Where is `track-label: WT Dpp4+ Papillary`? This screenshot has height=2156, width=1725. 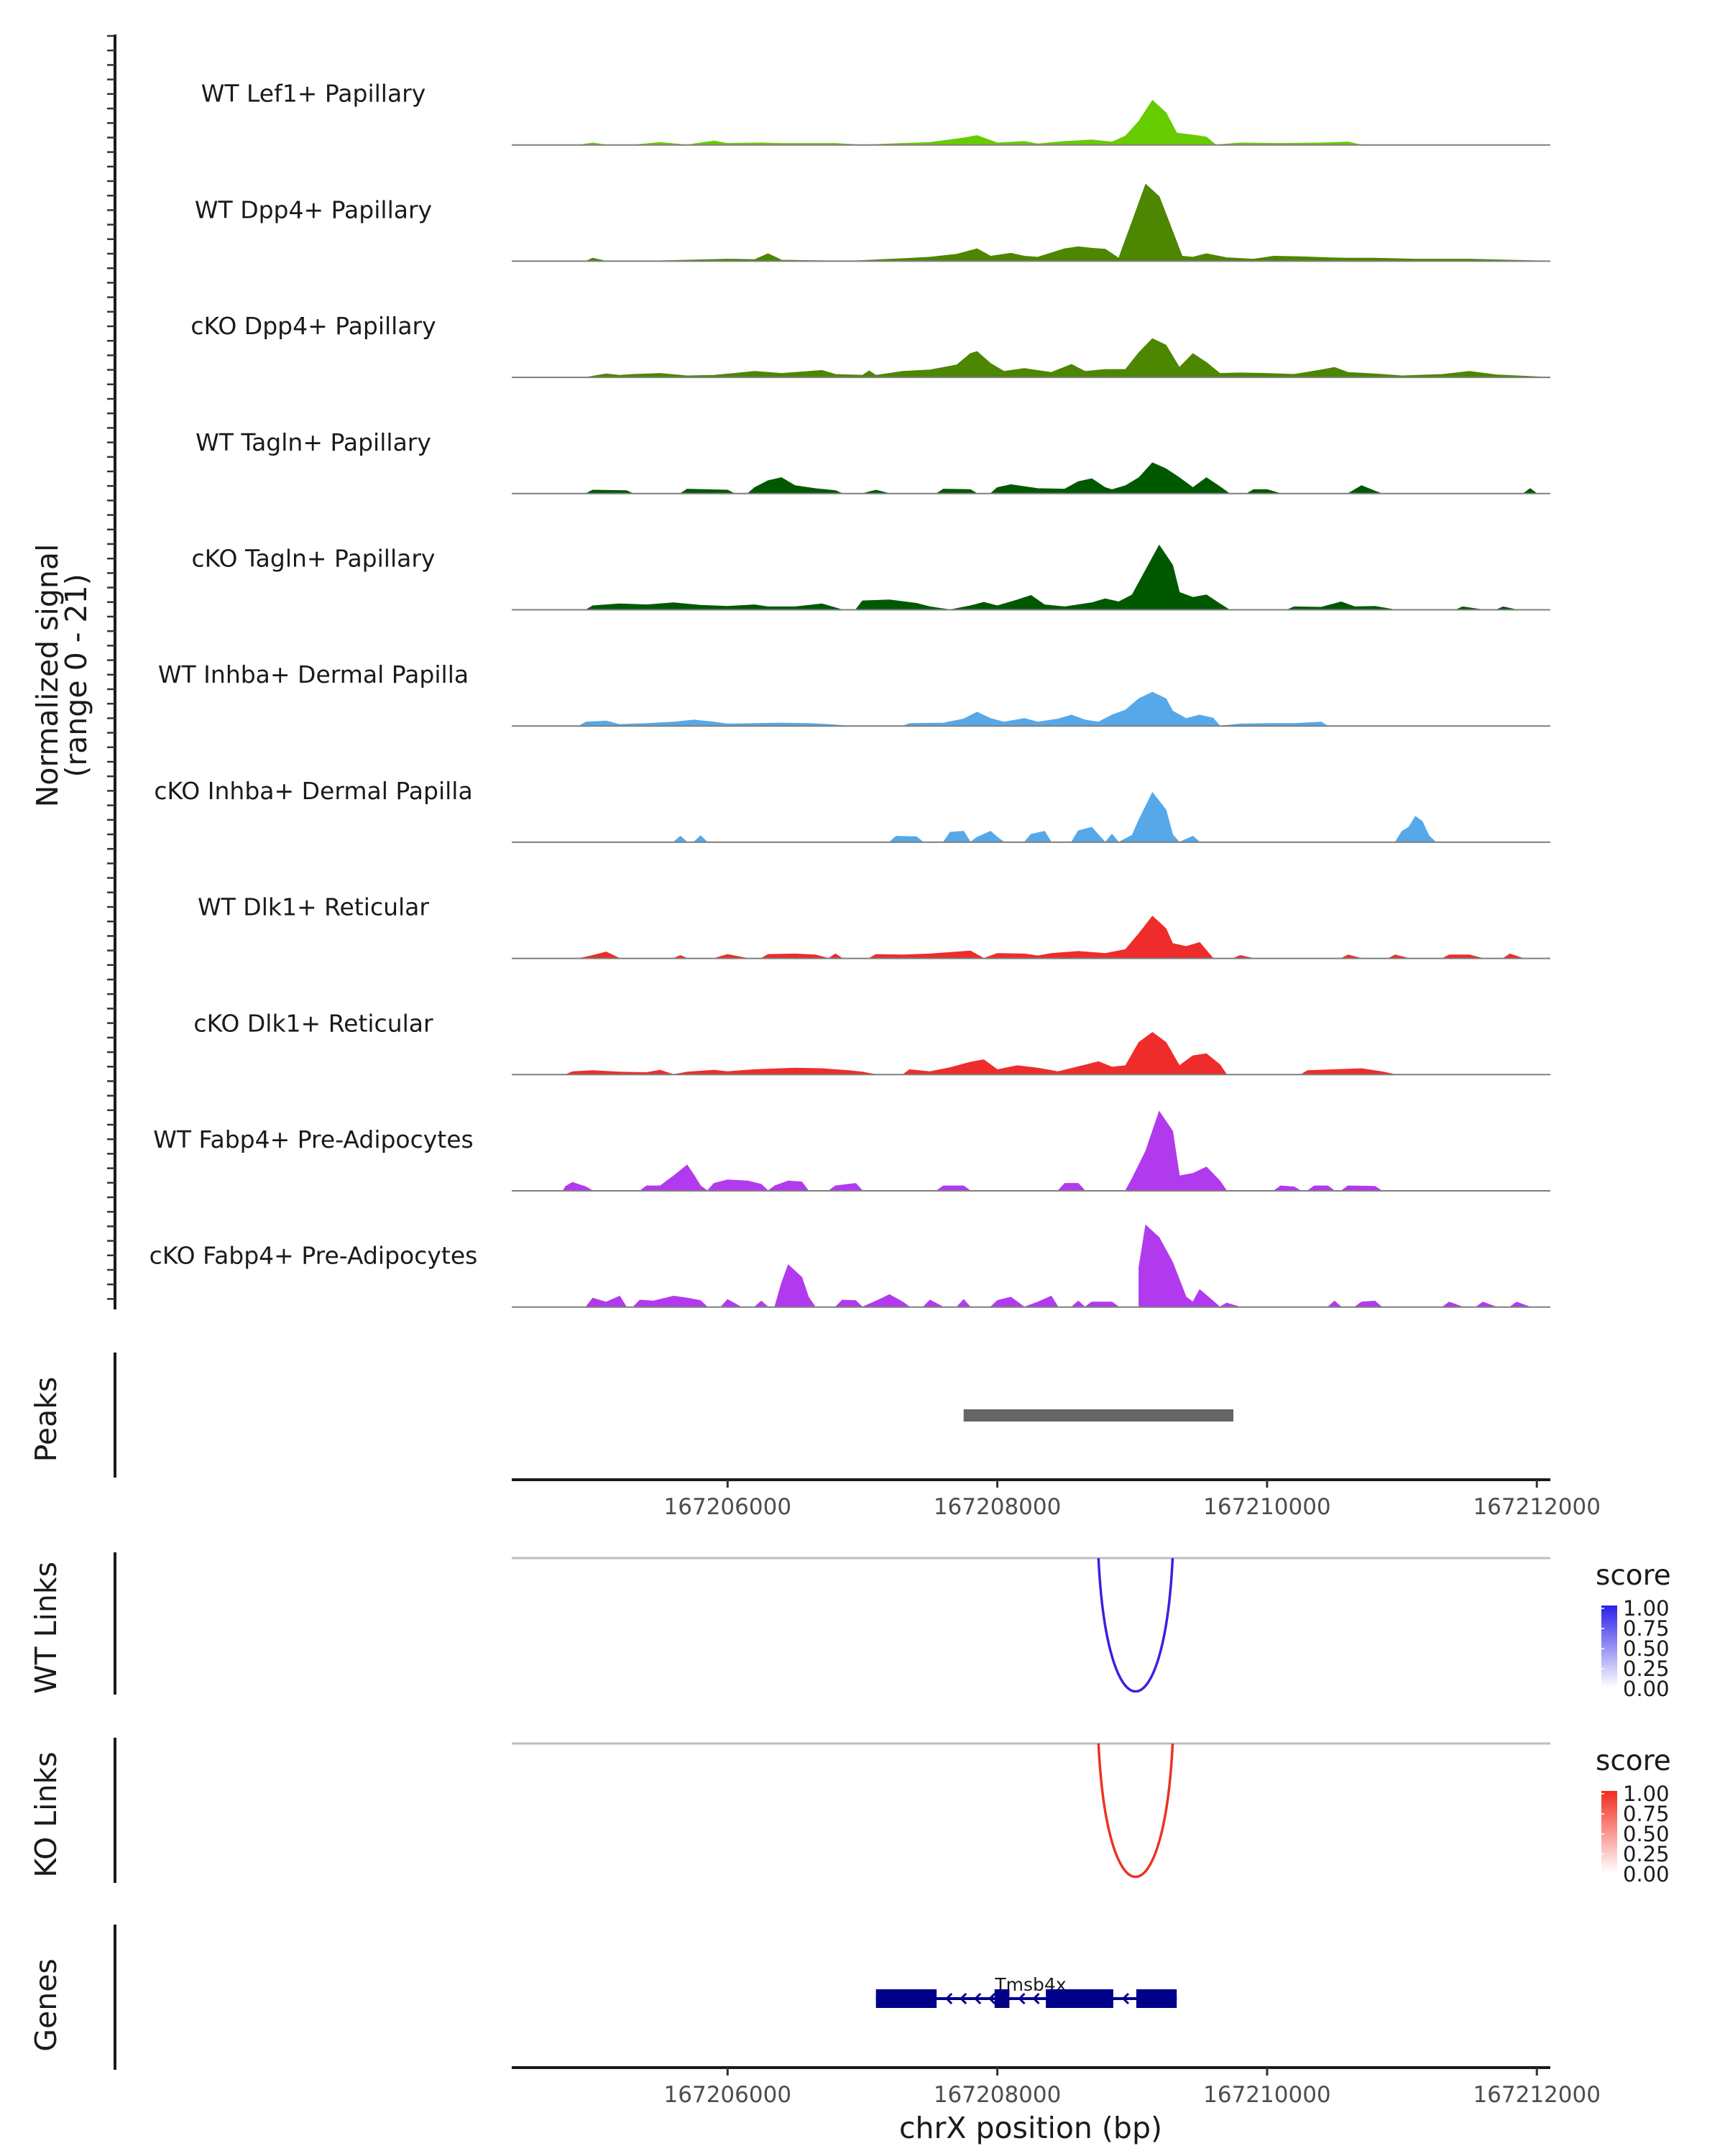 track-label: WT Dpp4+ Papillary is located at coordinates (313, 209).